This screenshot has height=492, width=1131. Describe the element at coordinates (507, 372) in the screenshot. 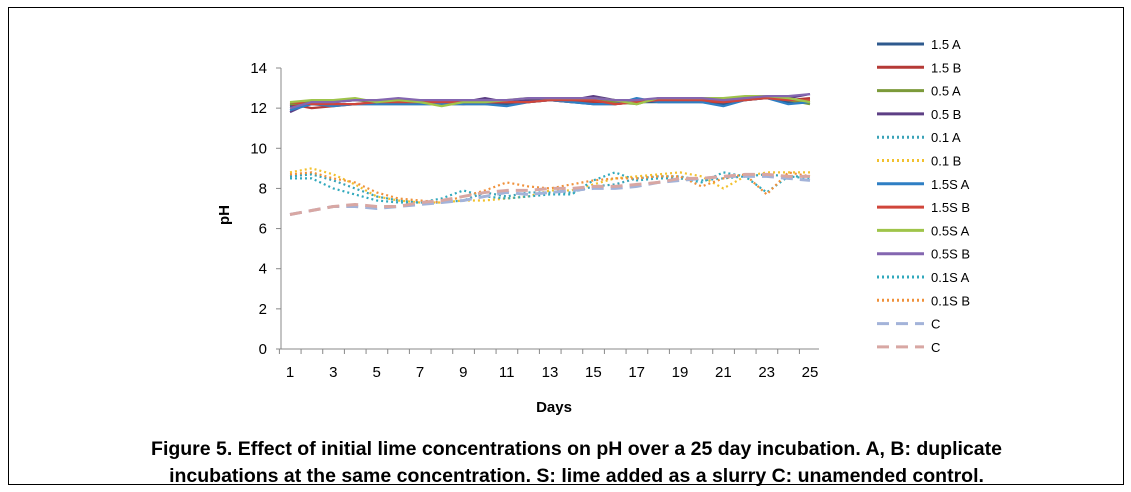

I see `x-tick-label: 11` at that location.